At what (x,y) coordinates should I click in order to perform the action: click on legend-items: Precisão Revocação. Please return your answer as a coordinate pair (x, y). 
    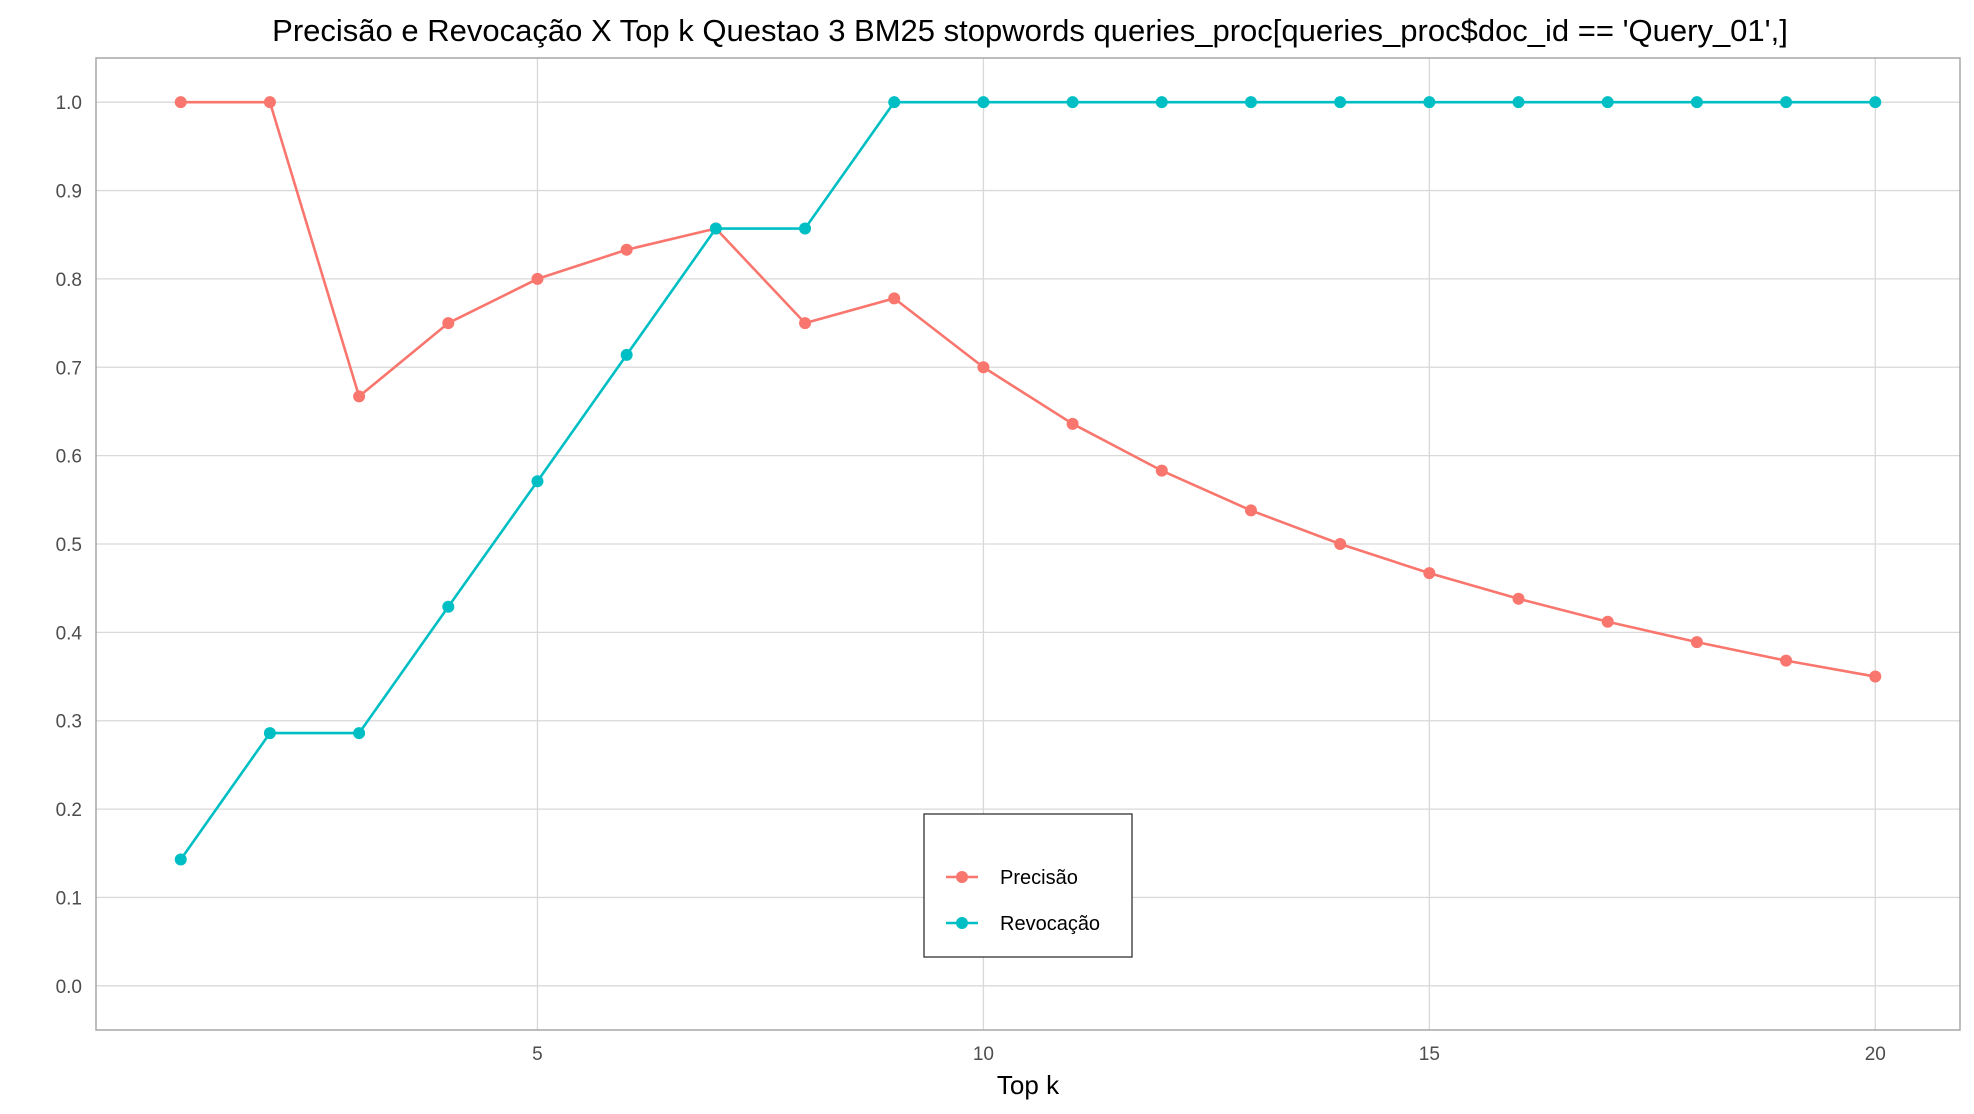
    Looking at the image, I should click on (1023, 901).